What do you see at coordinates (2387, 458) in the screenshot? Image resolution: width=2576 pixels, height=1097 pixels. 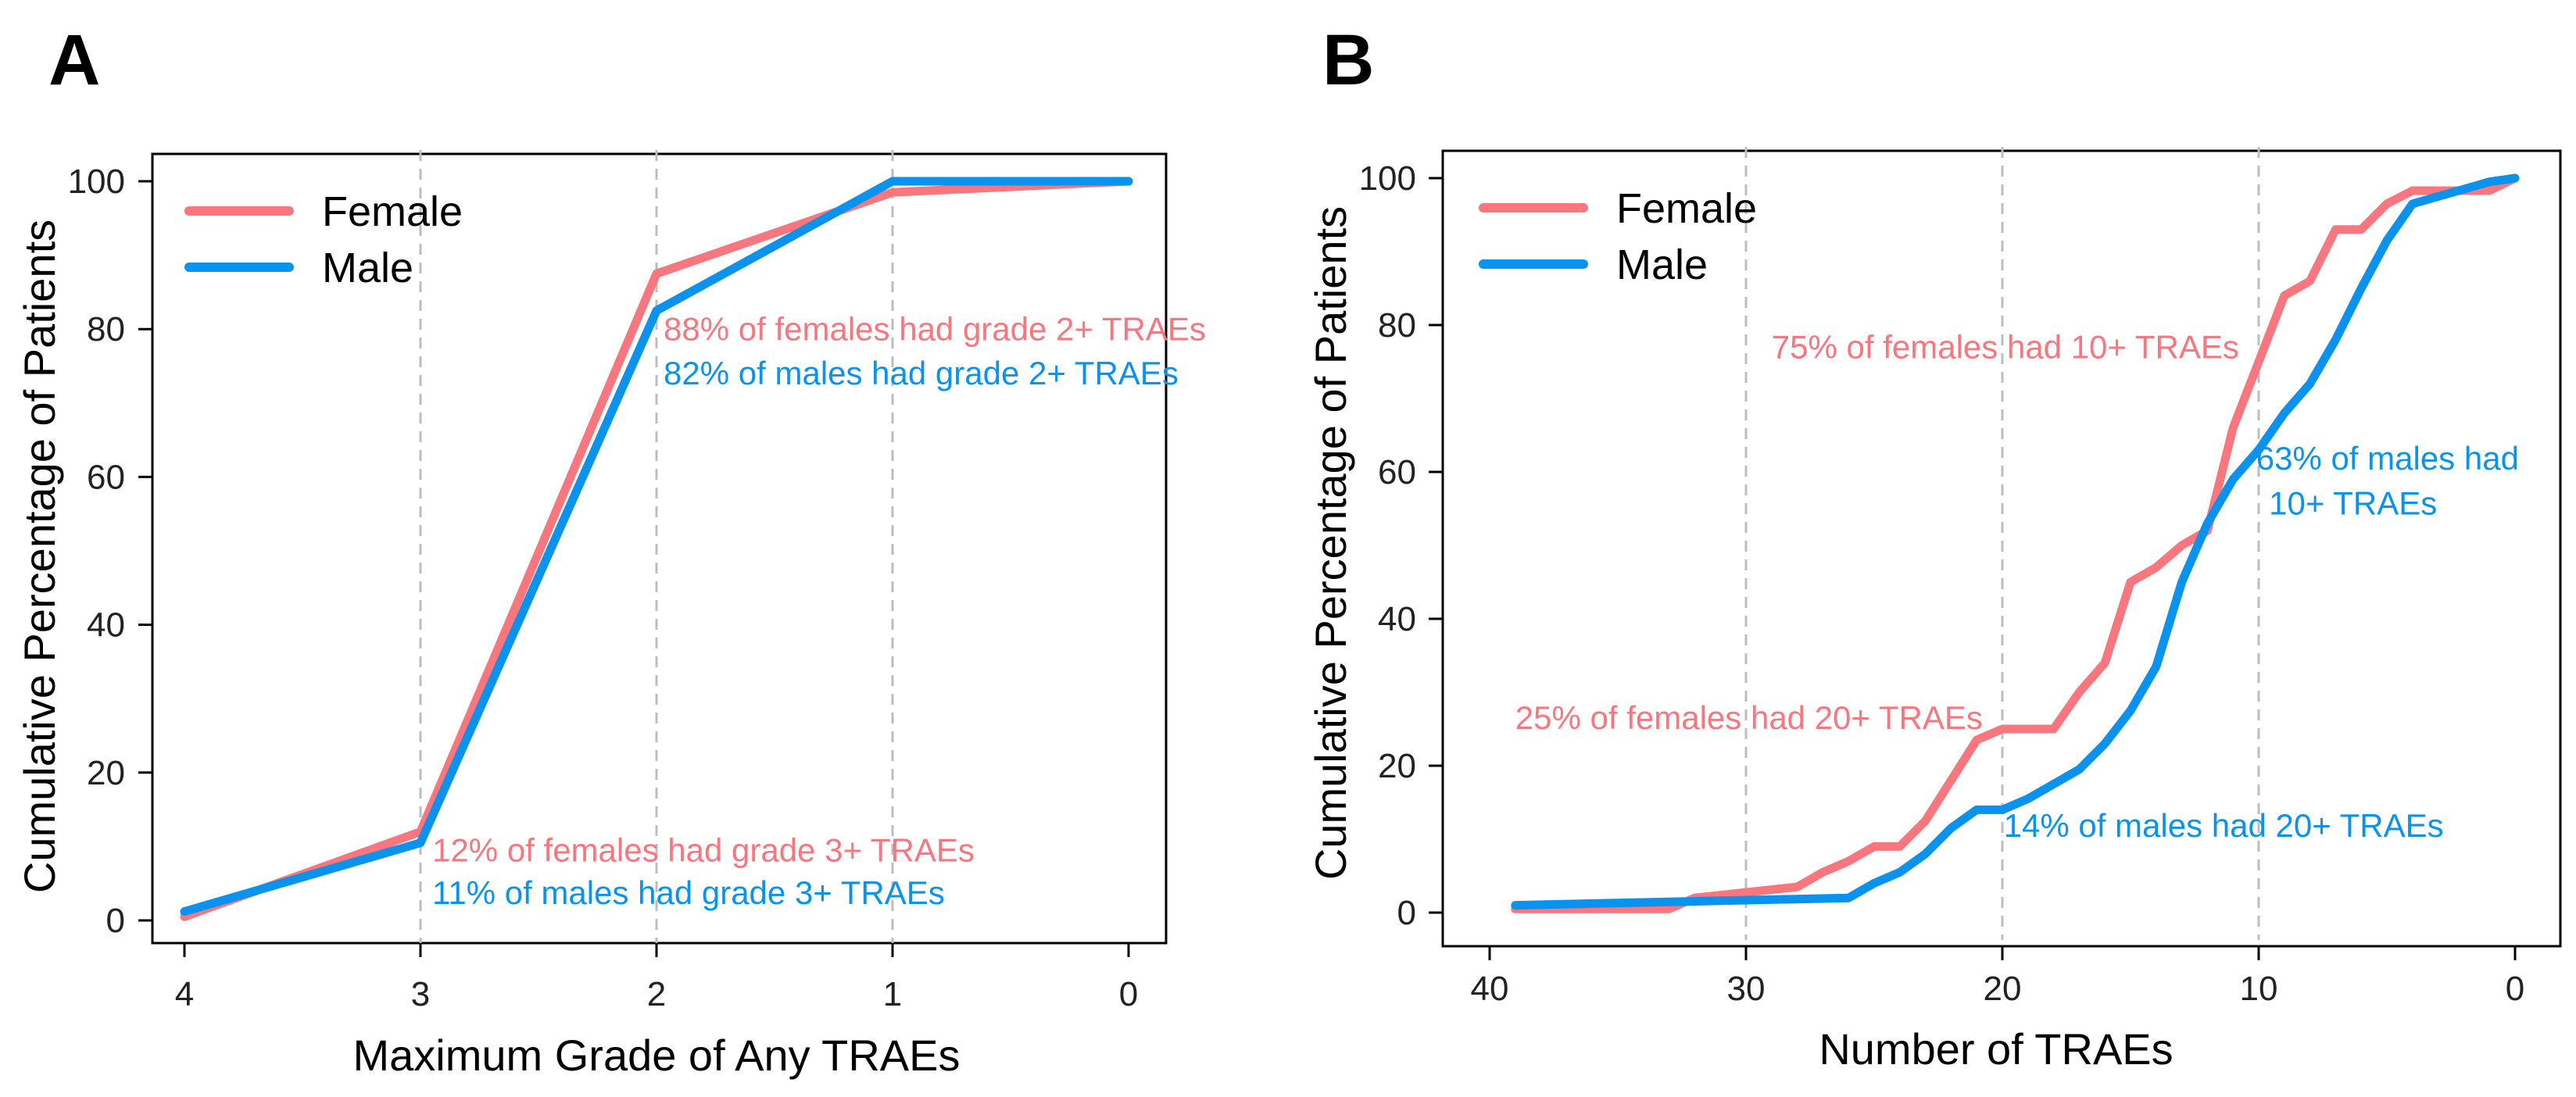 I see `panel-b-annotation: 63% of males had` at bounding box center [2387, 458].